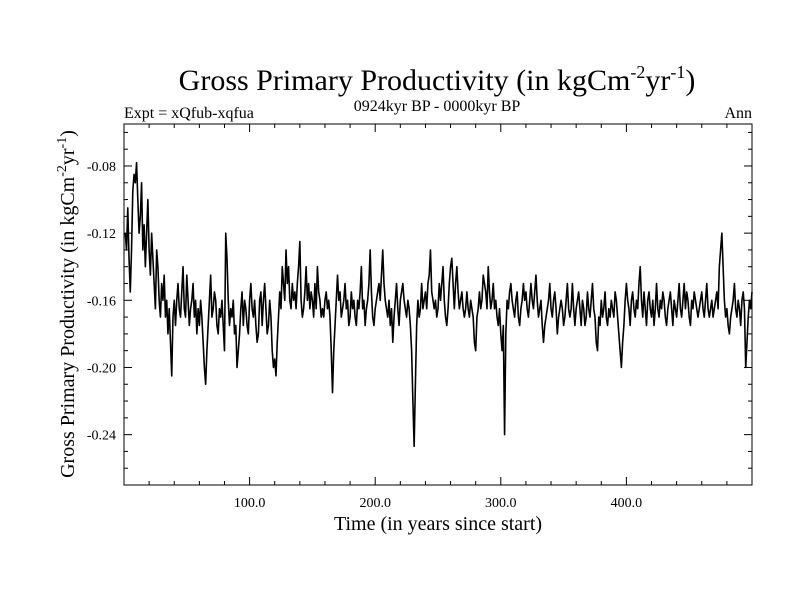 The image size is (800, 600). Describe the element at coordinates (68, 133) in the screenshot. I see `y-label-end: )` at that location.